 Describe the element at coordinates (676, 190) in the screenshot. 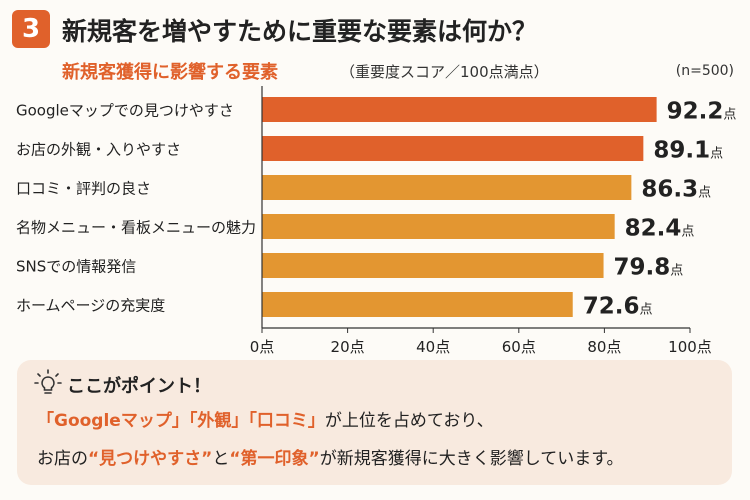

I see `data-label: 86.3点` at that location.